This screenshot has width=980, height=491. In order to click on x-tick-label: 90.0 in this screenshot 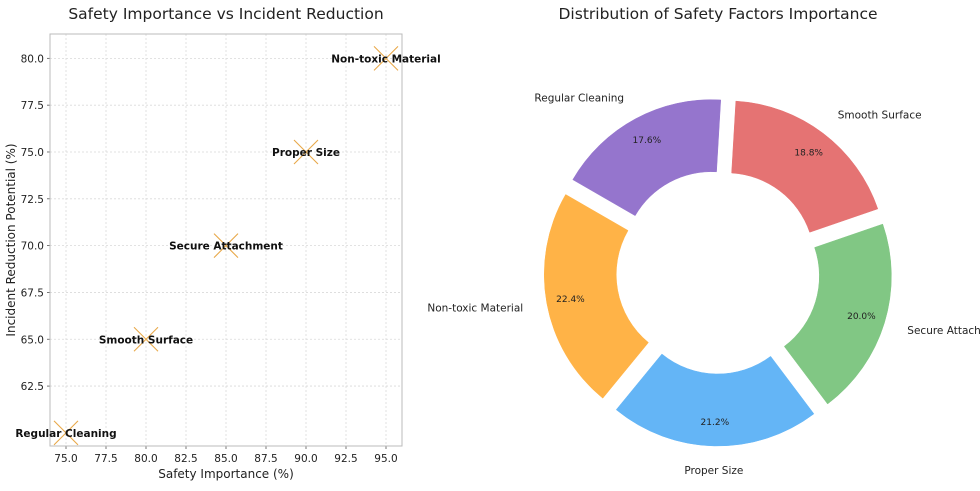, I will do `click(305, 459)`.